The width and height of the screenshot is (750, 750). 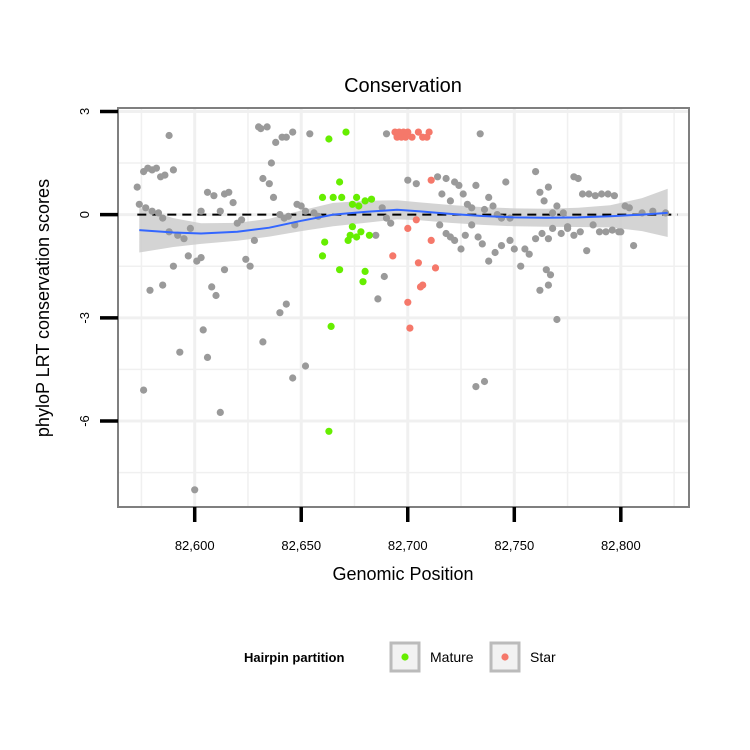 What do you see at coordinates (408, 530) in the screenshot?
I see `x-axis: 82,600 82,650 82,700 82,750 82,800` at bounding box center [408, 530].